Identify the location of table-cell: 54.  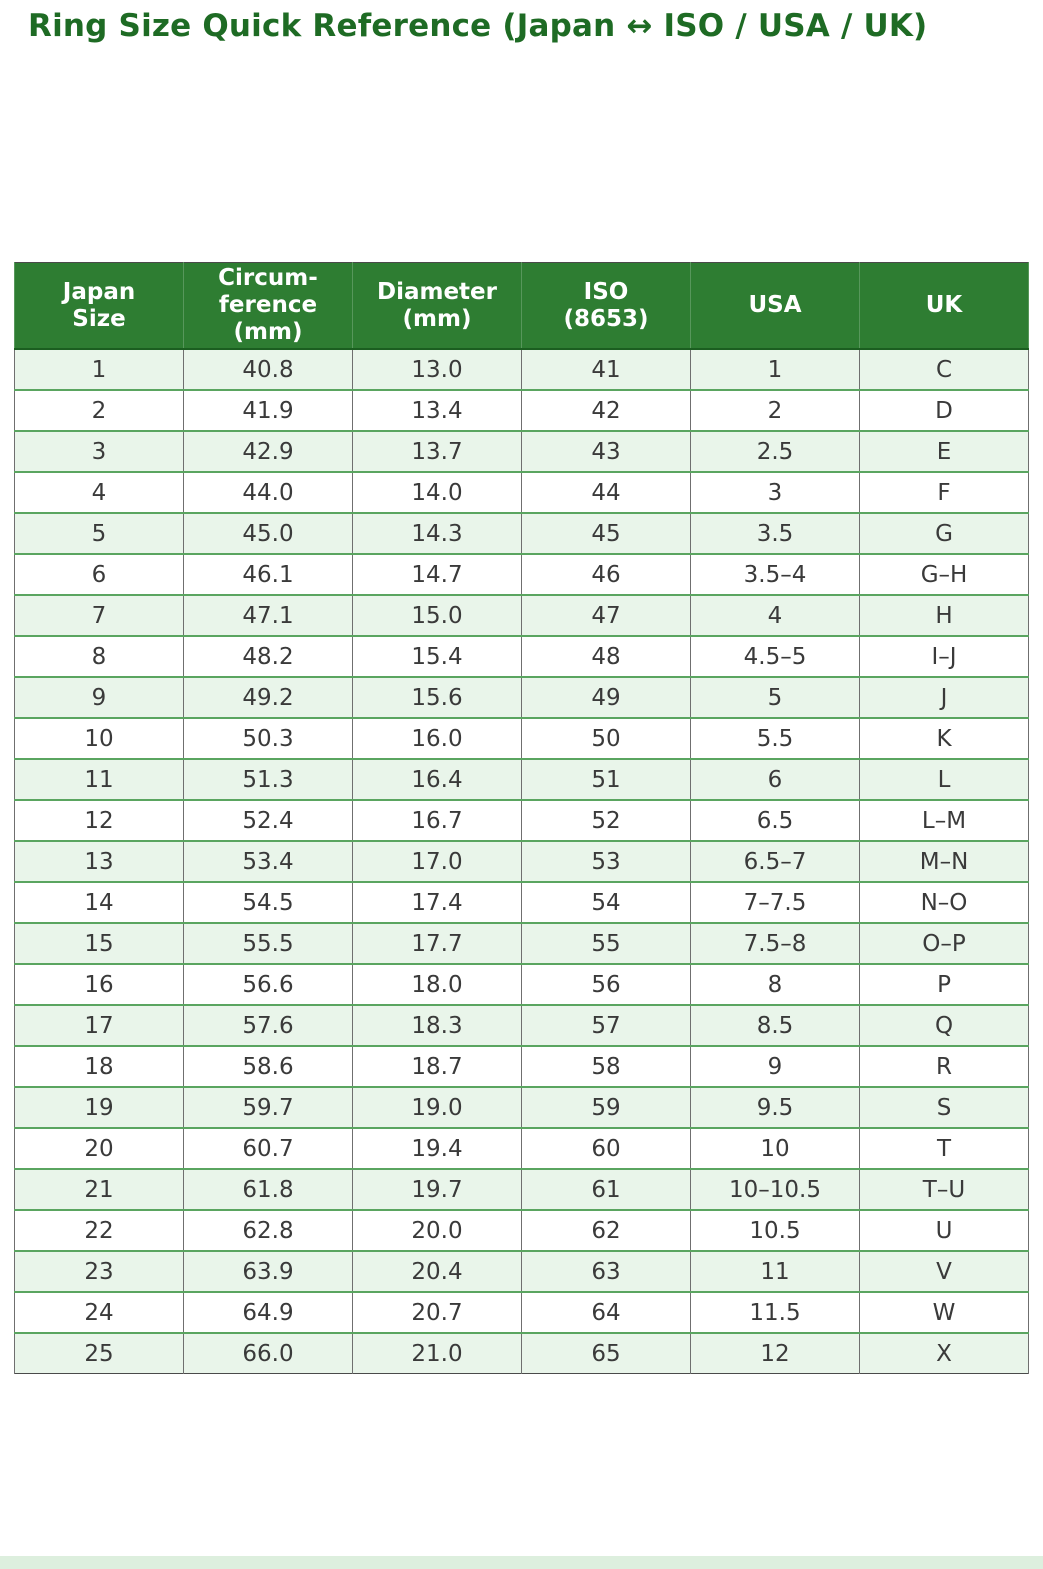
(606, 902).